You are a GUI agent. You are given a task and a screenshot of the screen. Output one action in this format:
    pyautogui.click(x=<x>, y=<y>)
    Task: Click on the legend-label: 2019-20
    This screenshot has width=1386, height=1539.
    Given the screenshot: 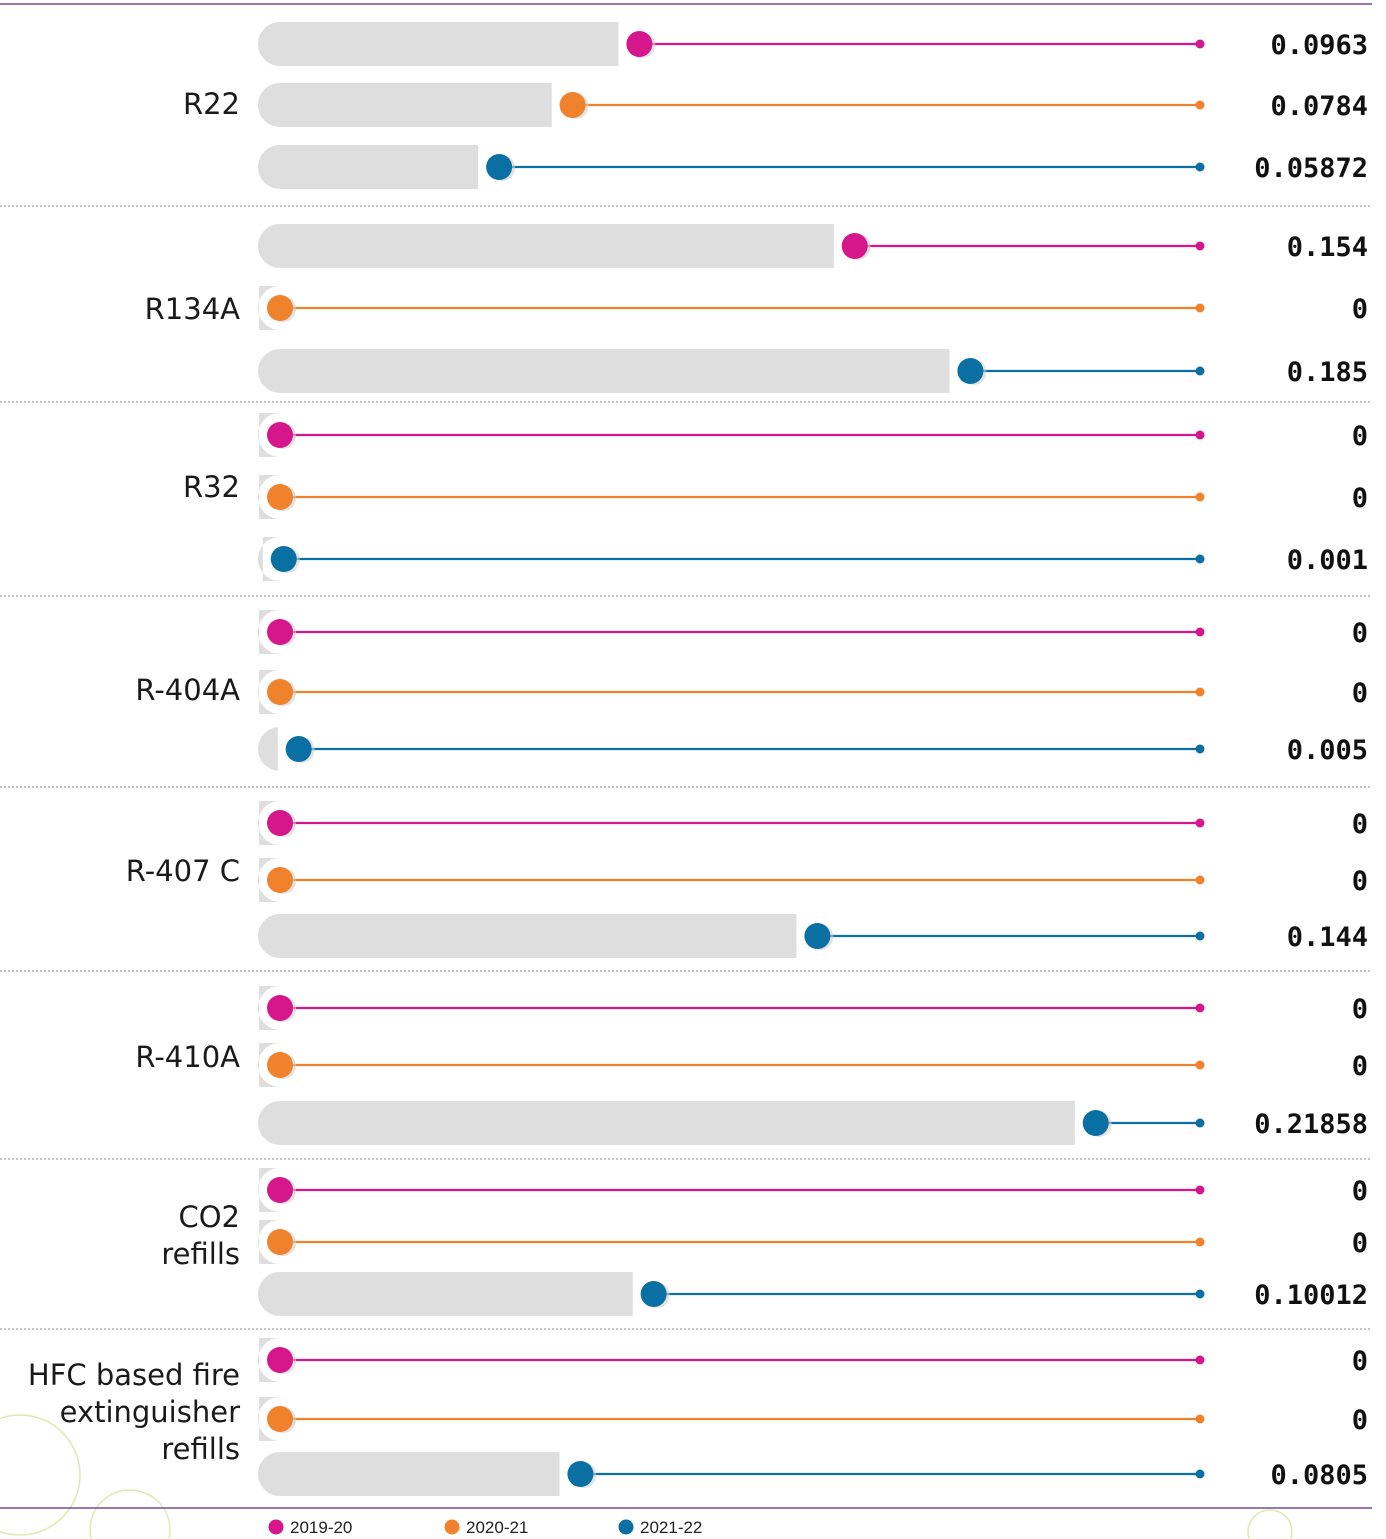 What is the action you would take?
    pyautogui.click(x=321, y=1527)
    